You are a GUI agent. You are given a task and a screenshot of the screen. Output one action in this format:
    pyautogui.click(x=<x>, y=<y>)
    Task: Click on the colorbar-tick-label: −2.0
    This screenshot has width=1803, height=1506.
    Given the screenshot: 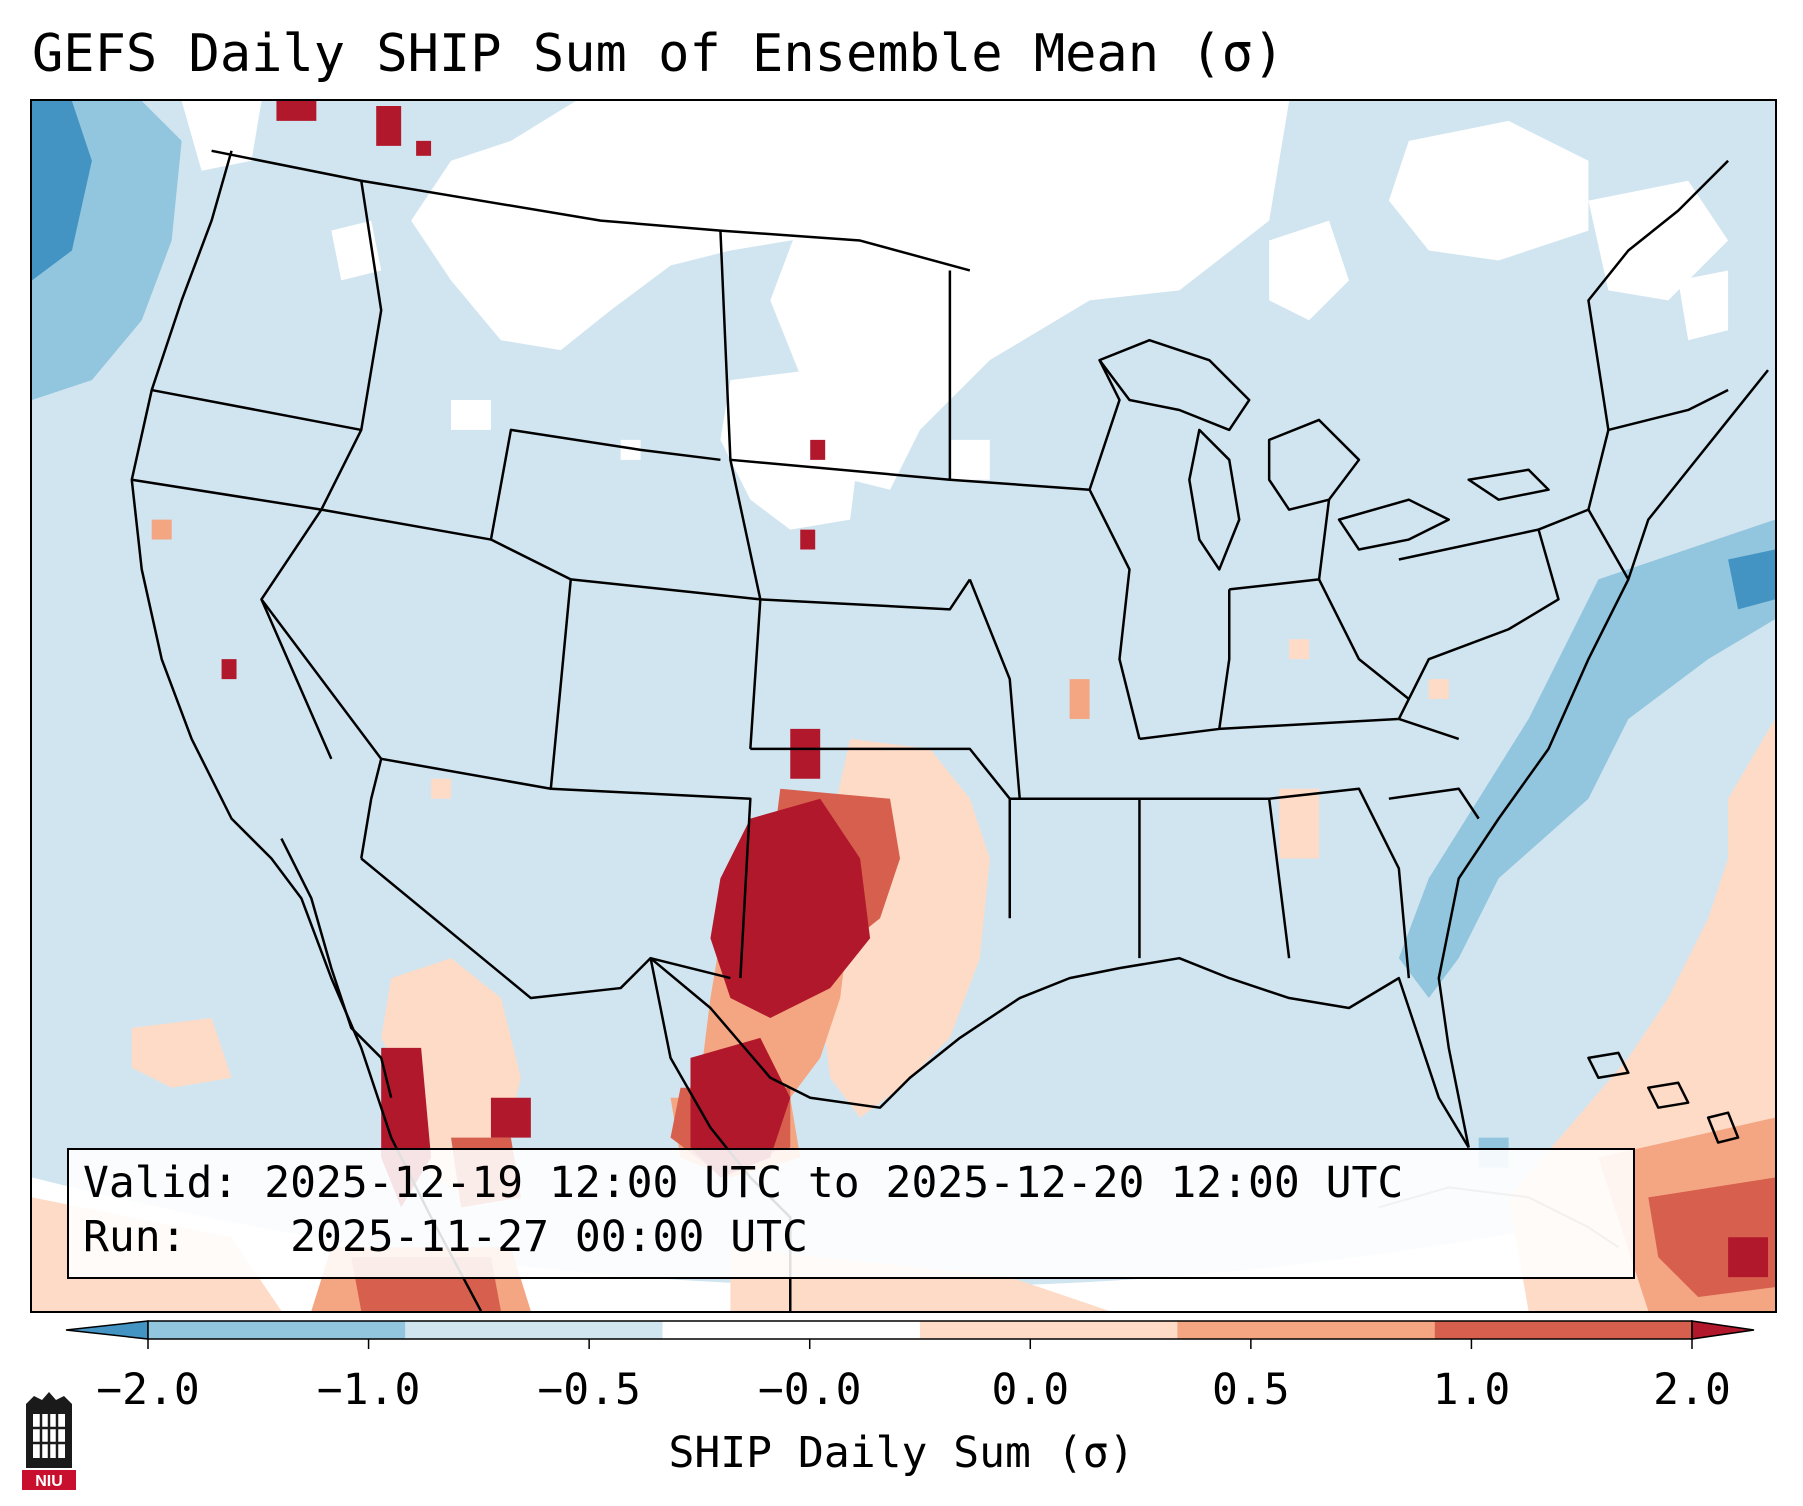 What is the action you would take?
    pyautogui.click(x=148, y=1390)
    